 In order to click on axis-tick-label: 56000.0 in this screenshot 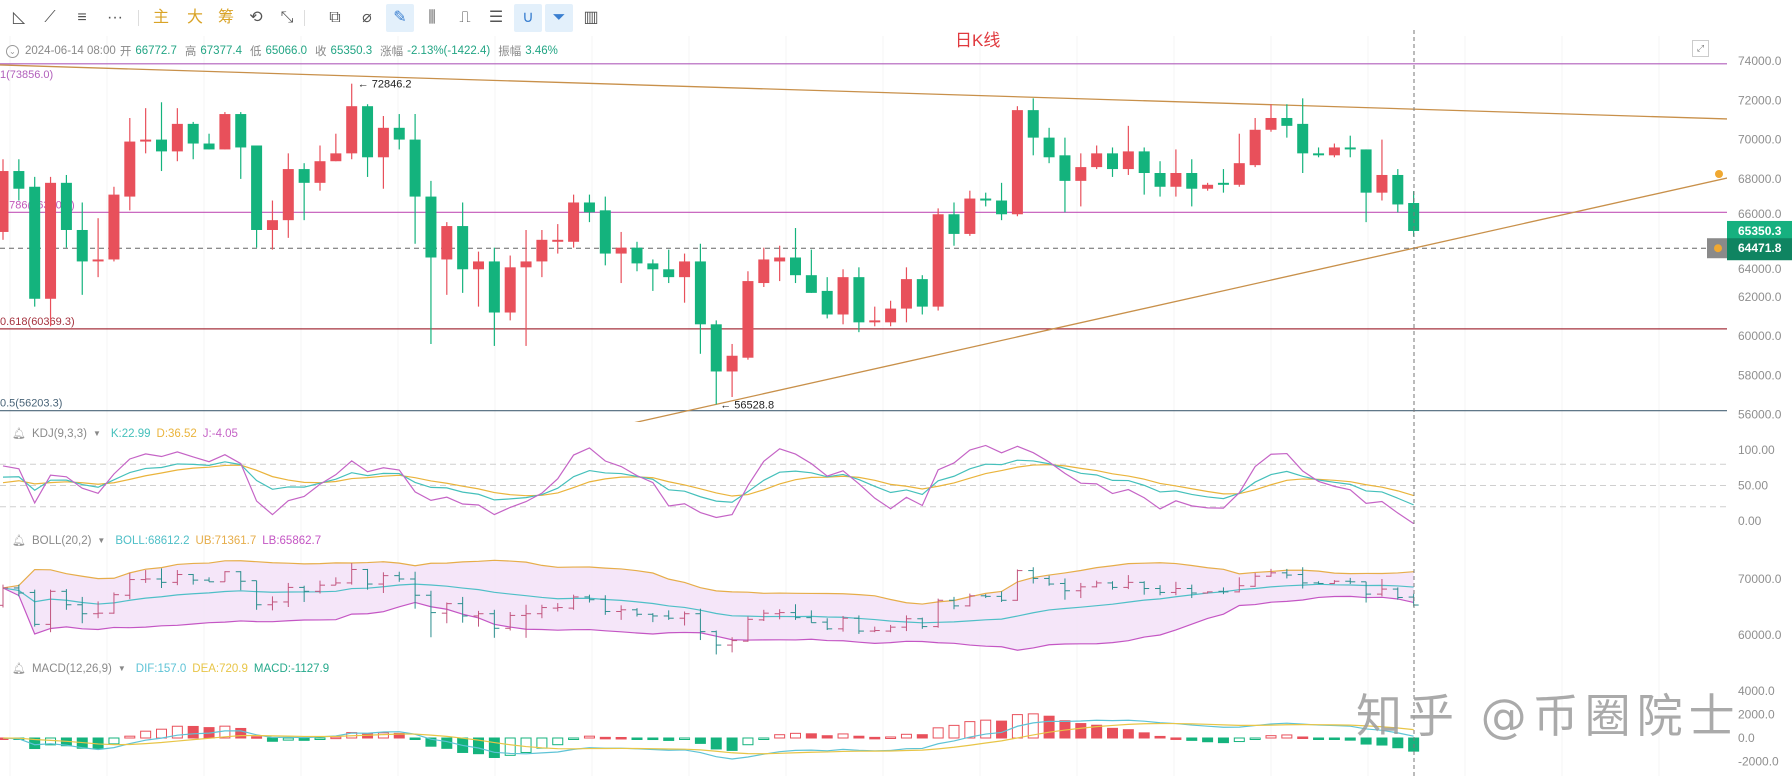, I will do `click(1760, 415)`.